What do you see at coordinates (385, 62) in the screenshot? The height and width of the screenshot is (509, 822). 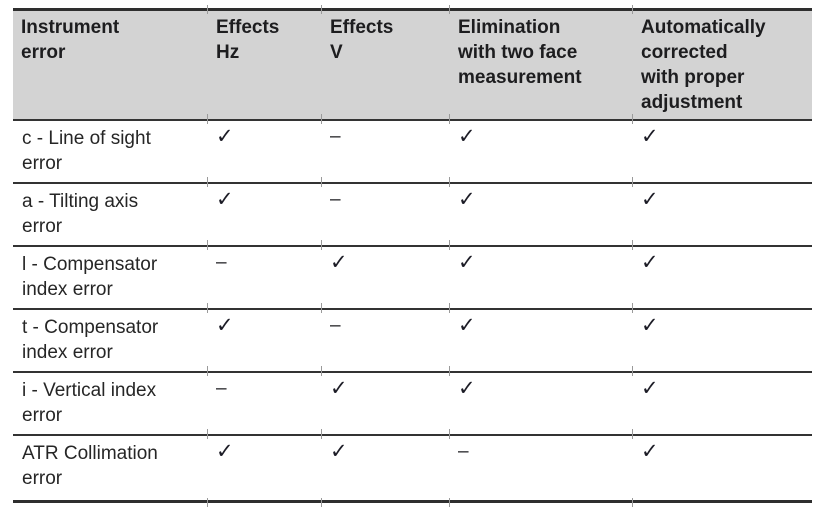 I see `header-effects-v: Effects V` at bounding box center [385, 62].